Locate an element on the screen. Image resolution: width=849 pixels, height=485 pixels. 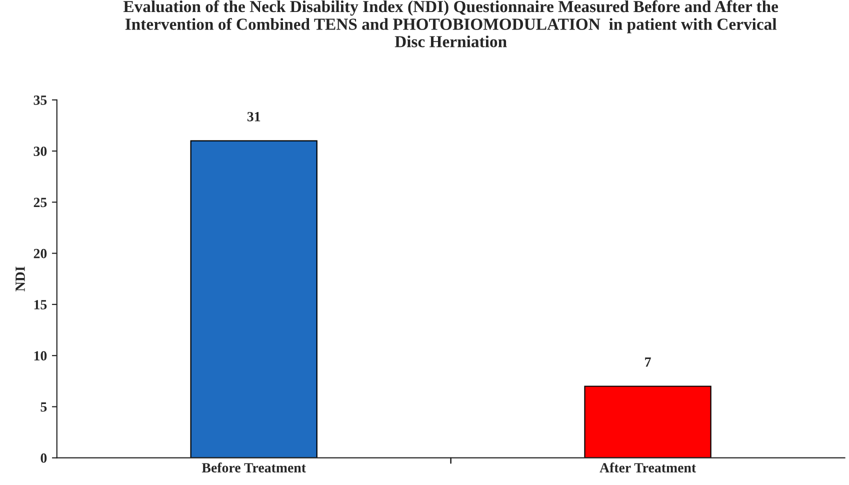
x-tick-label: Before Treatment is located at coordinates (254, 467).